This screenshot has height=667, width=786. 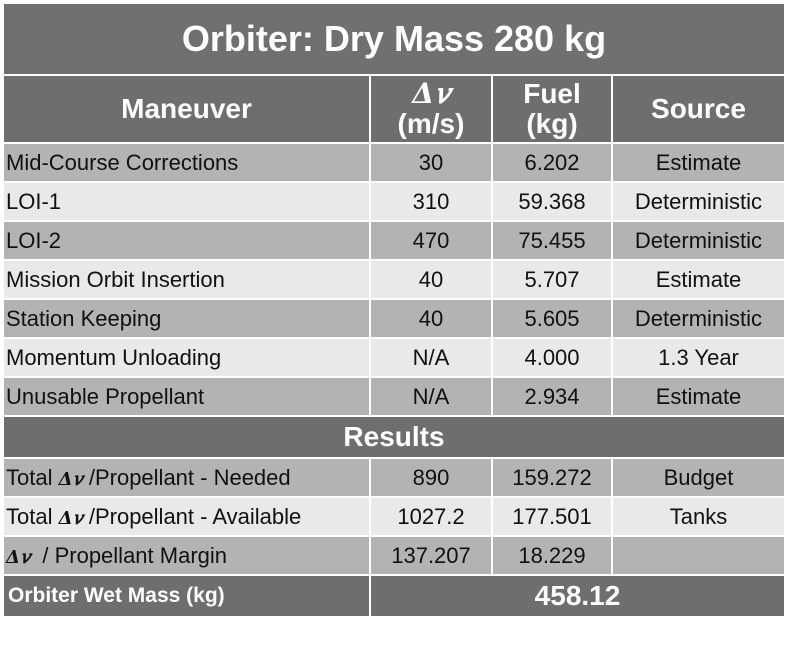 I want to click on results-suffix: /Propellant - Needed, so click(x=186, y=477).